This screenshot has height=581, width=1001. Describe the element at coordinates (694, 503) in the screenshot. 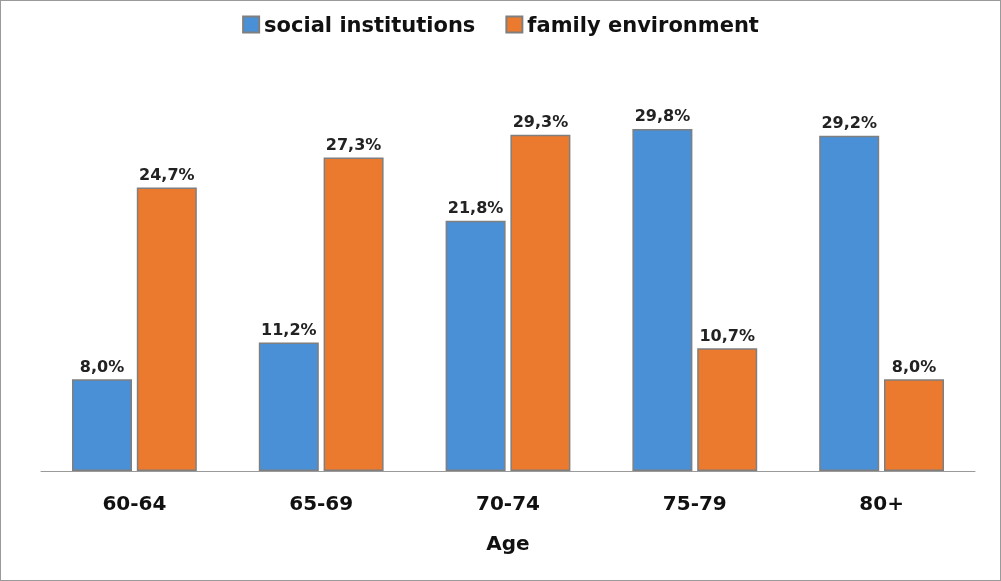

I see `x-tick-label: 75-79` at that location.